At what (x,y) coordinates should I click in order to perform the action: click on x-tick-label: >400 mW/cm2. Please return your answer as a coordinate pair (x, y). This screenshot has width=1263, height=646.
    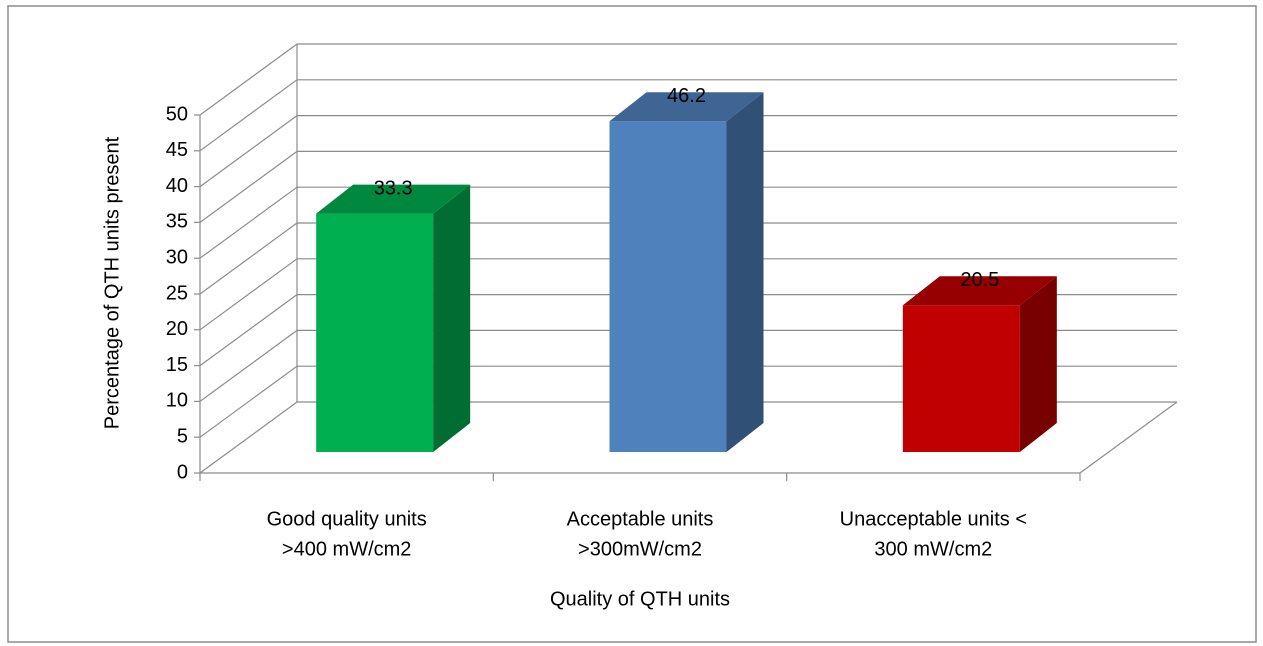
    Looking at the image, I should click on (346, 549).